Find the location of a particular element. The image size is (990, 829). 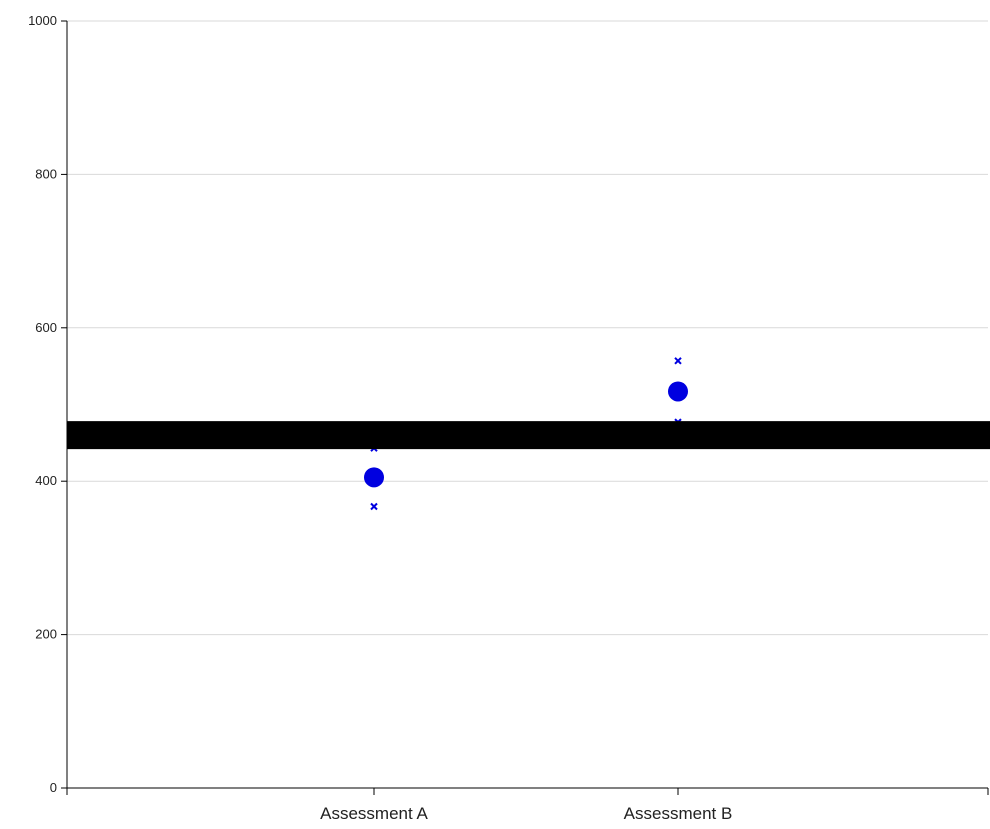

x-category-label: Assessment A is located at coordinates (374, 813).